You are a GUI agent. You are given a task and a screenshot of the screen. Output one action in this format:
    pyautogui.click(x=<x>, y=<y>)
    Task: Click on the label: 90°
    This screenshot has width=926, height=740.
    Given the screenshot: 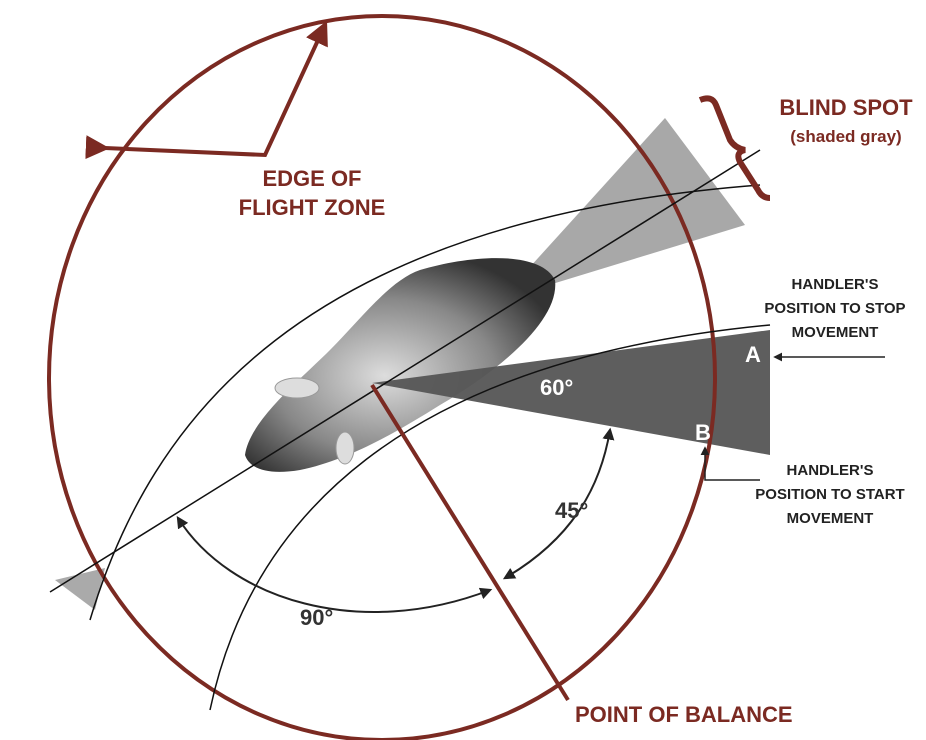 What is the action you would take?
    pyautogui.click(x=316, y=617)
    